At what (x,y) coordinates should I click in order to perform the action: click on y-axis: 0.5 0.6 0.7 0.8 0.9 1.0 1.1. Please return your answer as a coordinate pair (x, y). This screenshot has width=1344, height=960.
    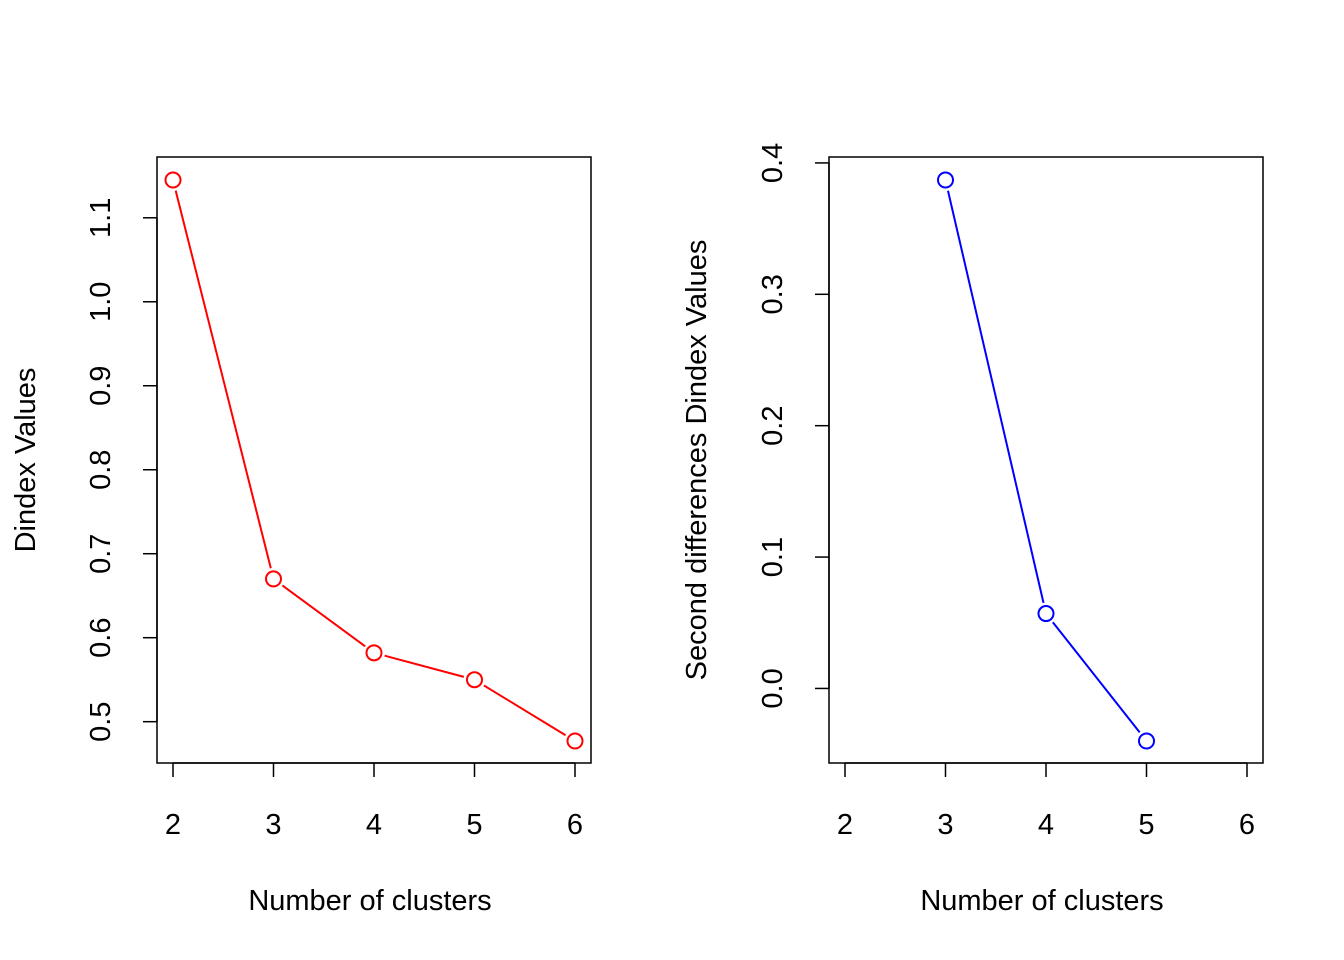
    Looking at the image, I should click on (121, 470).